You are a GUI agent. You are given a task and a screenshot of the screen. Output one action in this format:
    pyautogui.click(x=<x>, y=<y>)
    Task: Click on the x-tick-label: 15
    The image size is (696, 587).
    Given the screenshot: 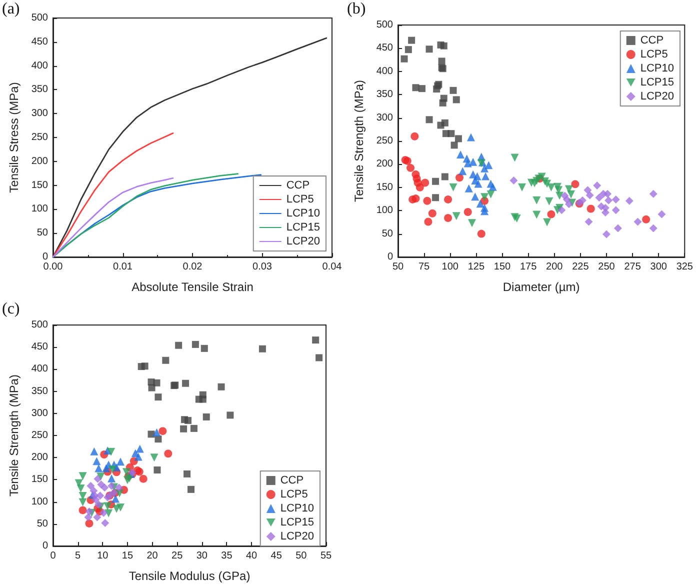 What is the action you would take?
    pyautogui.click(x=128, y=556)
    